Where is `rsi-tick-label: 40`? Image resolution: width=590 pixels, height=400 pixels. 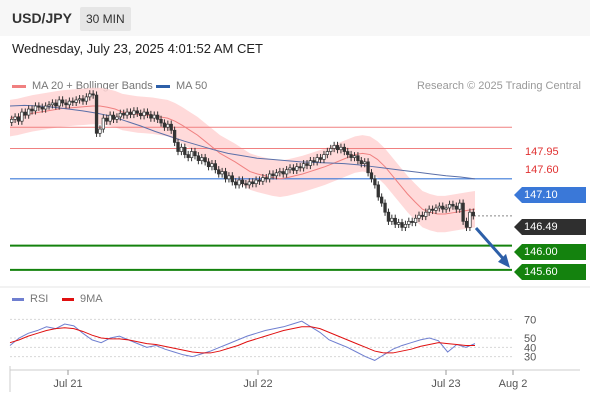
rsi-tick-label: 40 is located at coordinates (530, 348).